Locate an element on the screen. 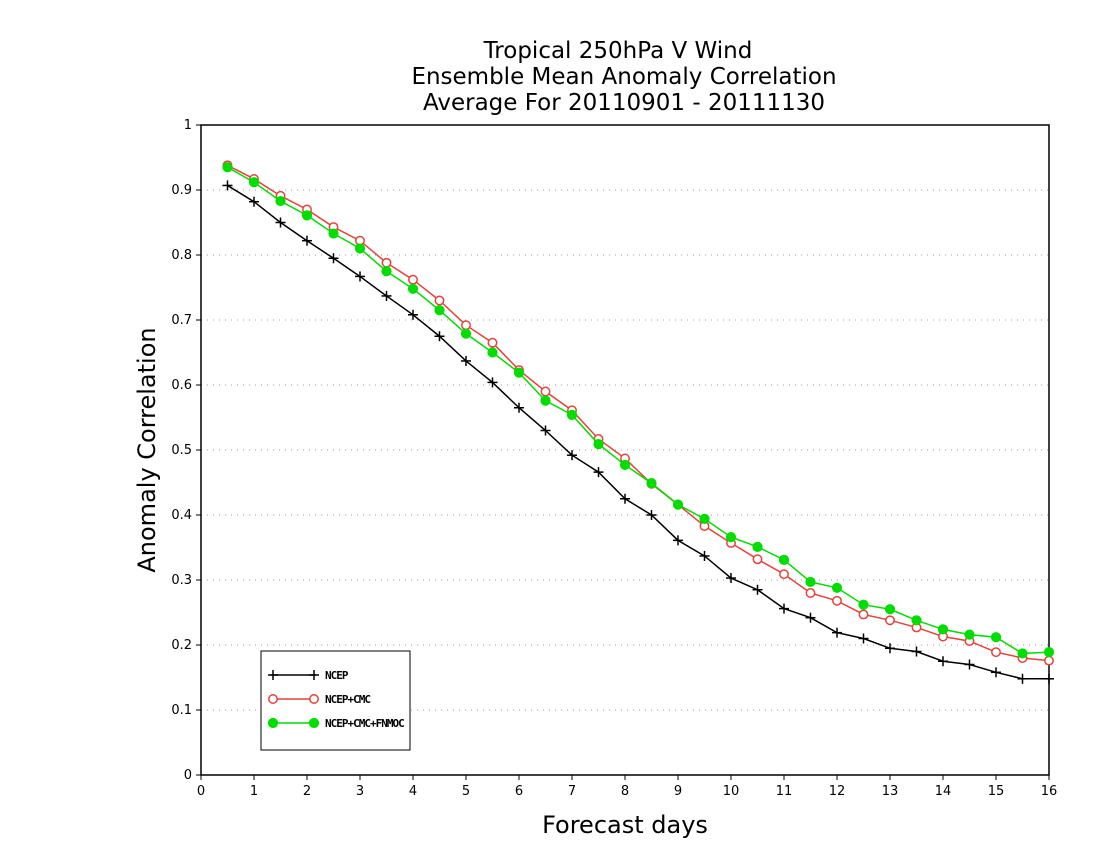  x-axis-label: Forecast days is located at coordinates (625, 825).